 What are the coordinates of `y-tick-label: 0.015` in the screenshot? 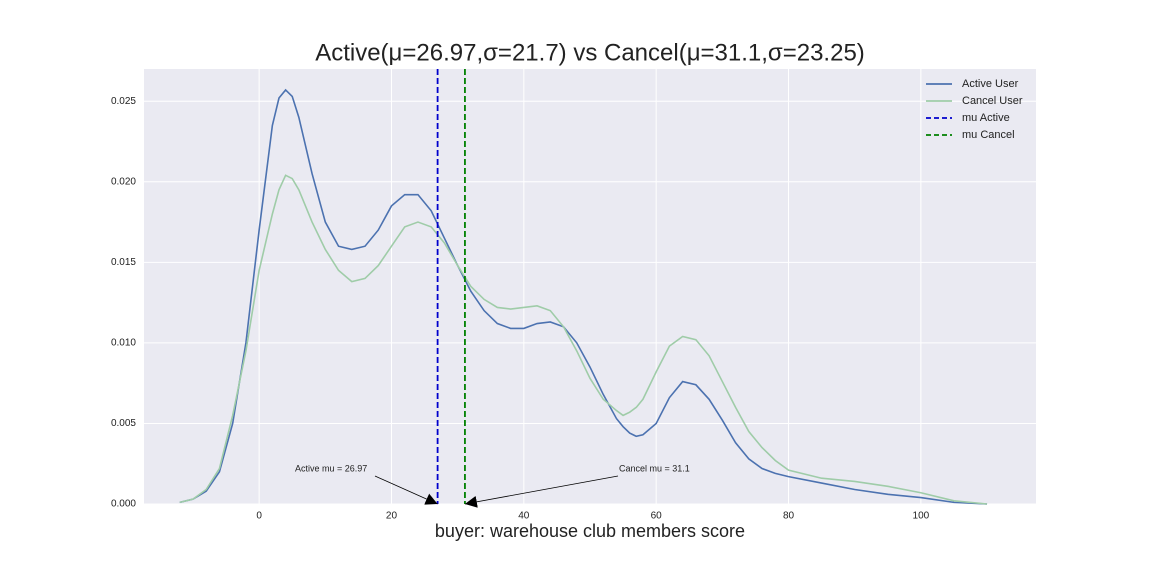 It's located at (123, 262).